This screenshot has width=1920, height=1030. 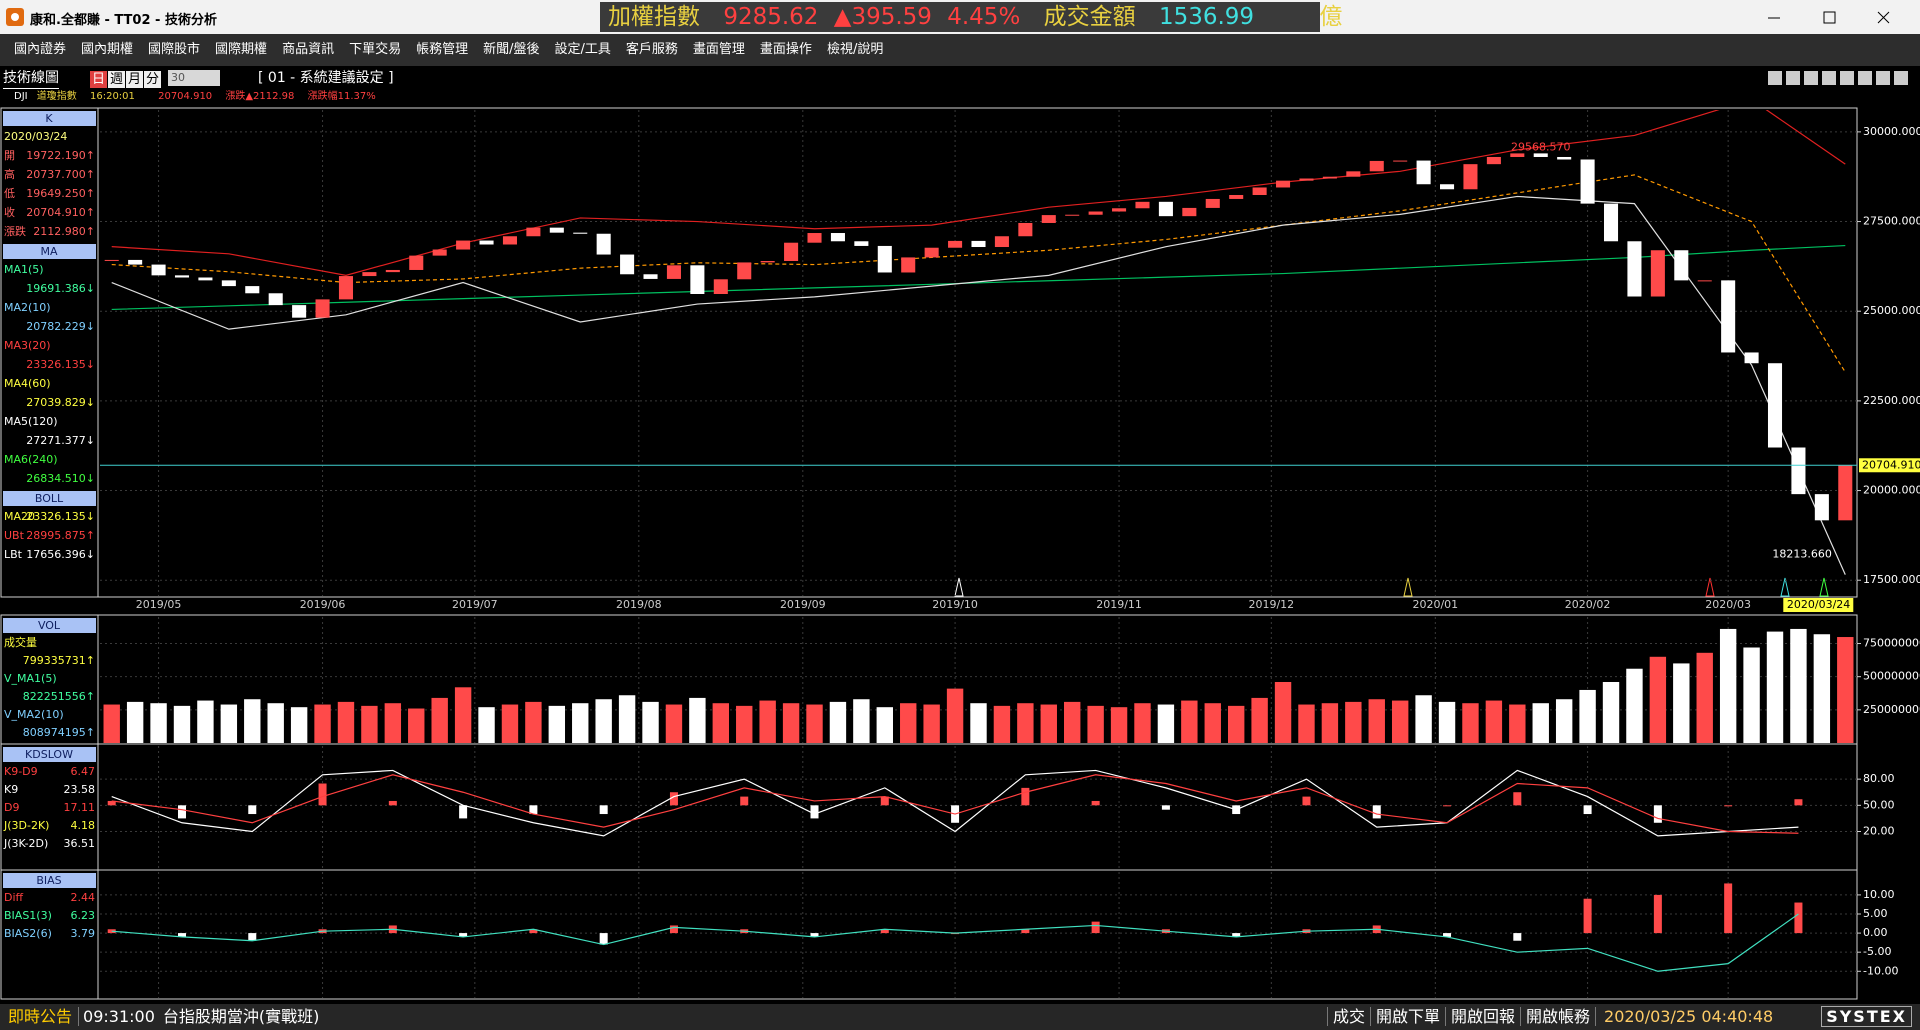 I want to click on app-icon, so click(x=15, y=17).